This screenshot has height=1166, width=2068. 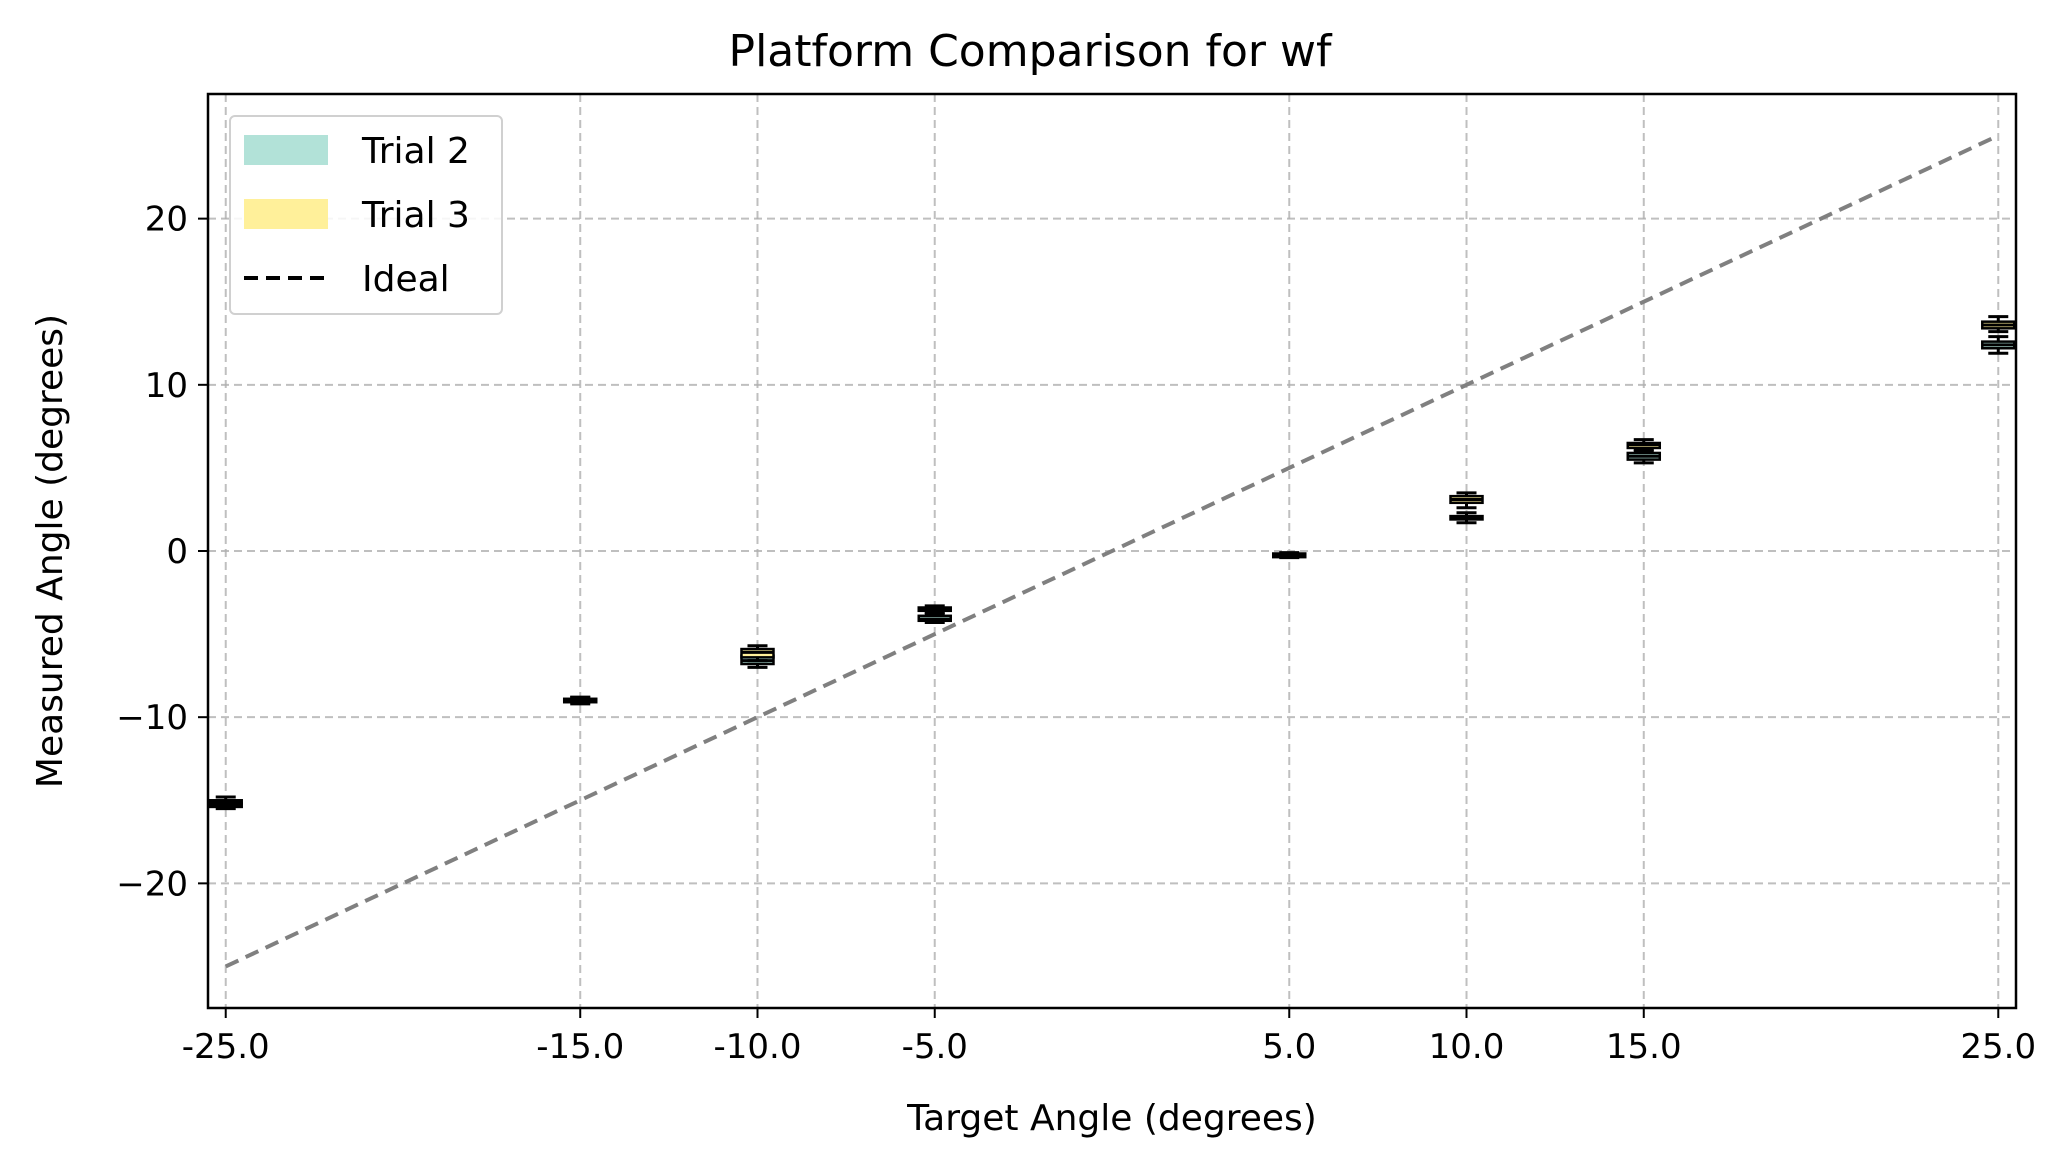 I want to click on x-tick-label: 10.0, so click(x=1467, y=1047).